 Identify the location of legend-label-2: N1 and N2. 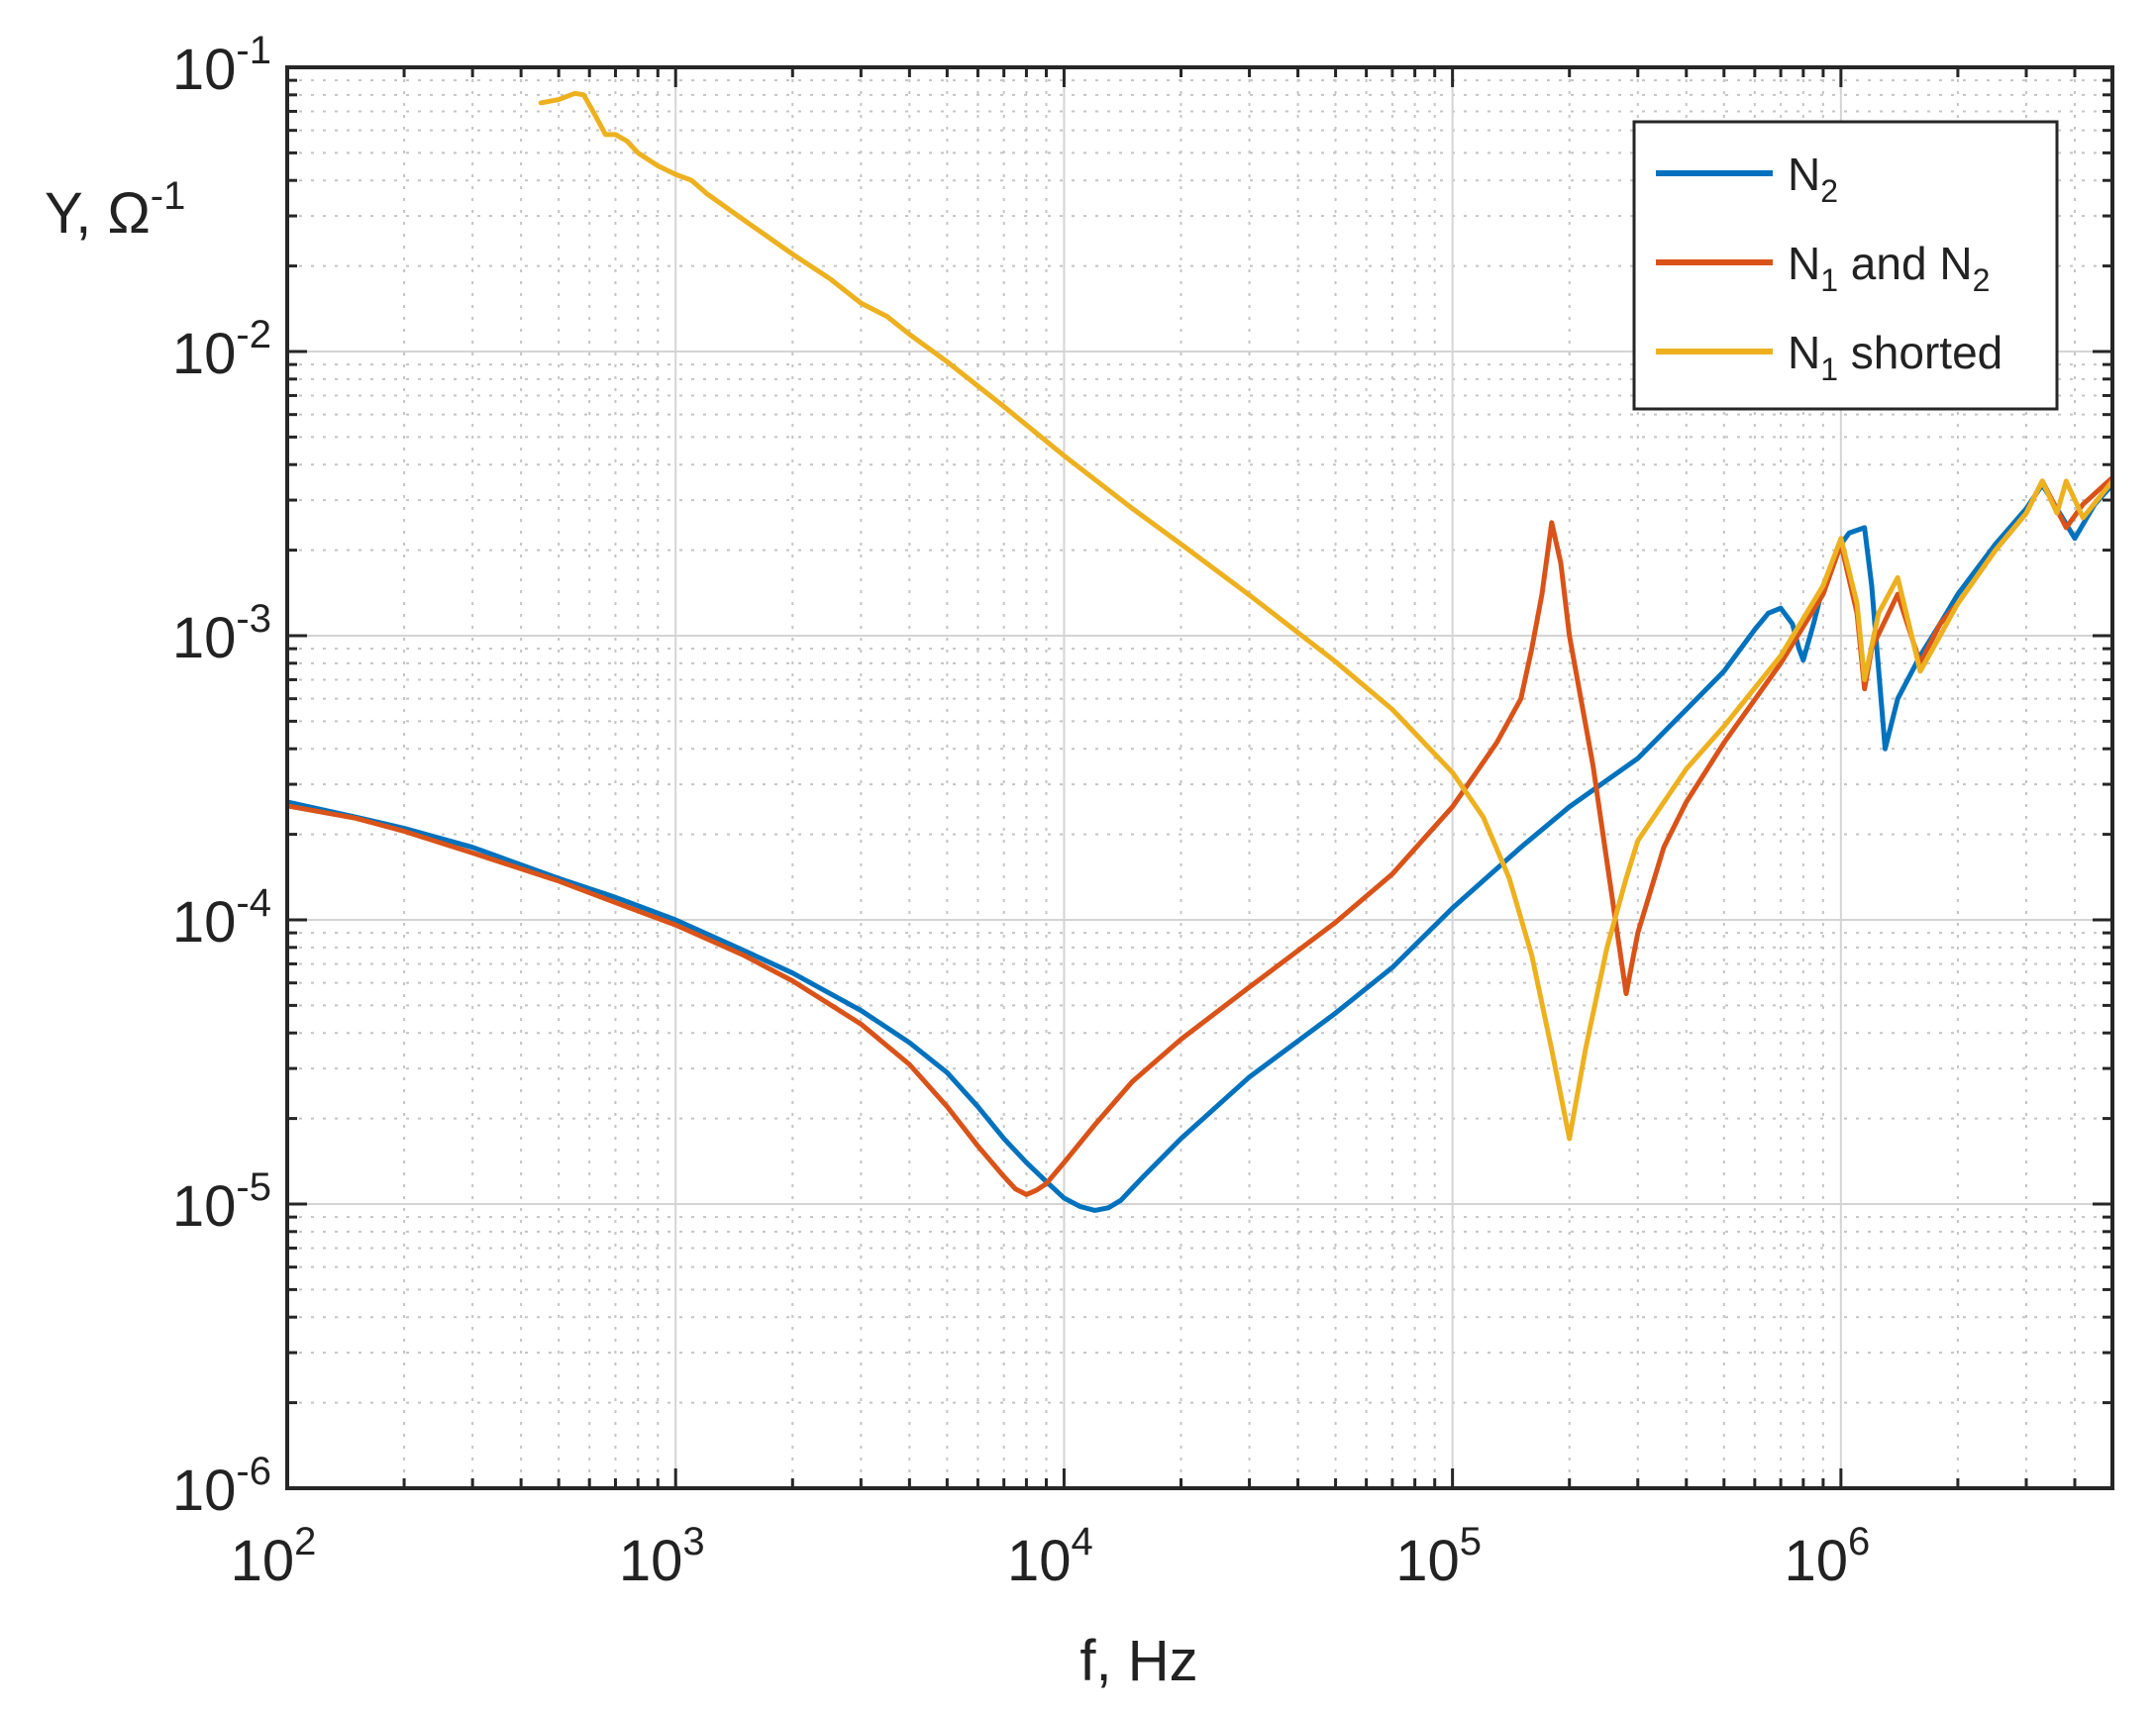
(1889, 268).